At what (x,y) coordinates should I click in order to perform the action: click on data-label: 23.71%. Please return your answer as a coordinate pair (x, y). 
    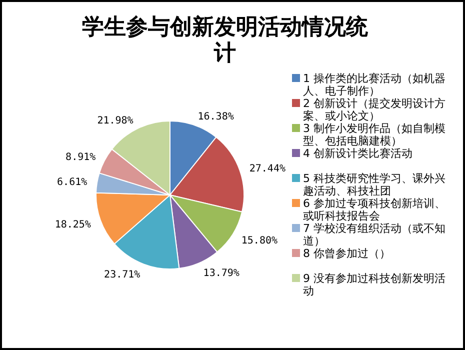
    Looking at the image, I should click on (122, 275).